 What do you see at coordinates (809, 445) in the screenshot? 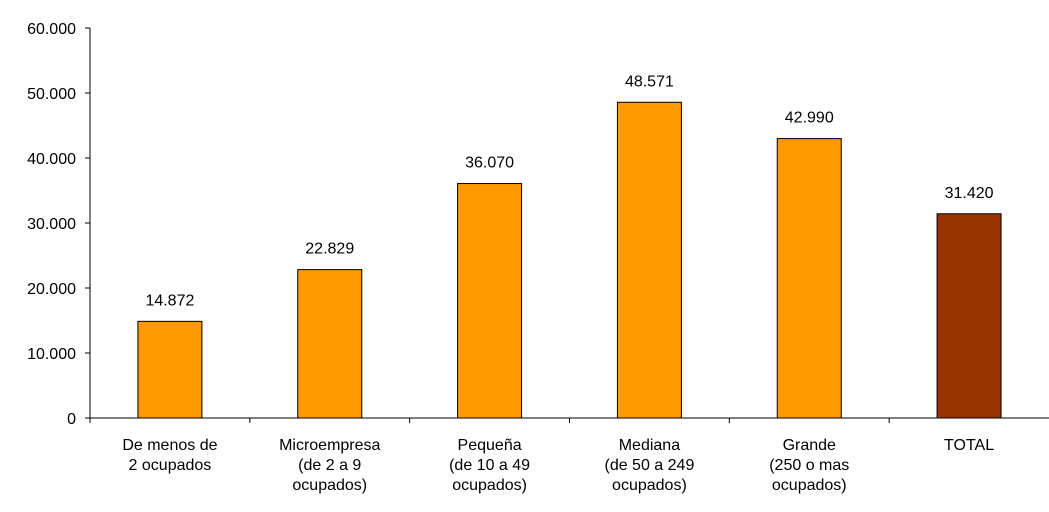
I see `category-label: Grande` at bounding box center [809, 445].